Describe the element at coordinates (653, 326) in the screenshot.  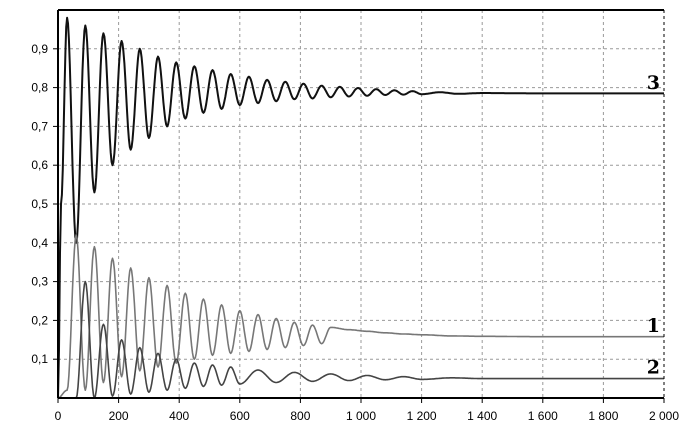
I see `curve-label-1: 1` at that location.